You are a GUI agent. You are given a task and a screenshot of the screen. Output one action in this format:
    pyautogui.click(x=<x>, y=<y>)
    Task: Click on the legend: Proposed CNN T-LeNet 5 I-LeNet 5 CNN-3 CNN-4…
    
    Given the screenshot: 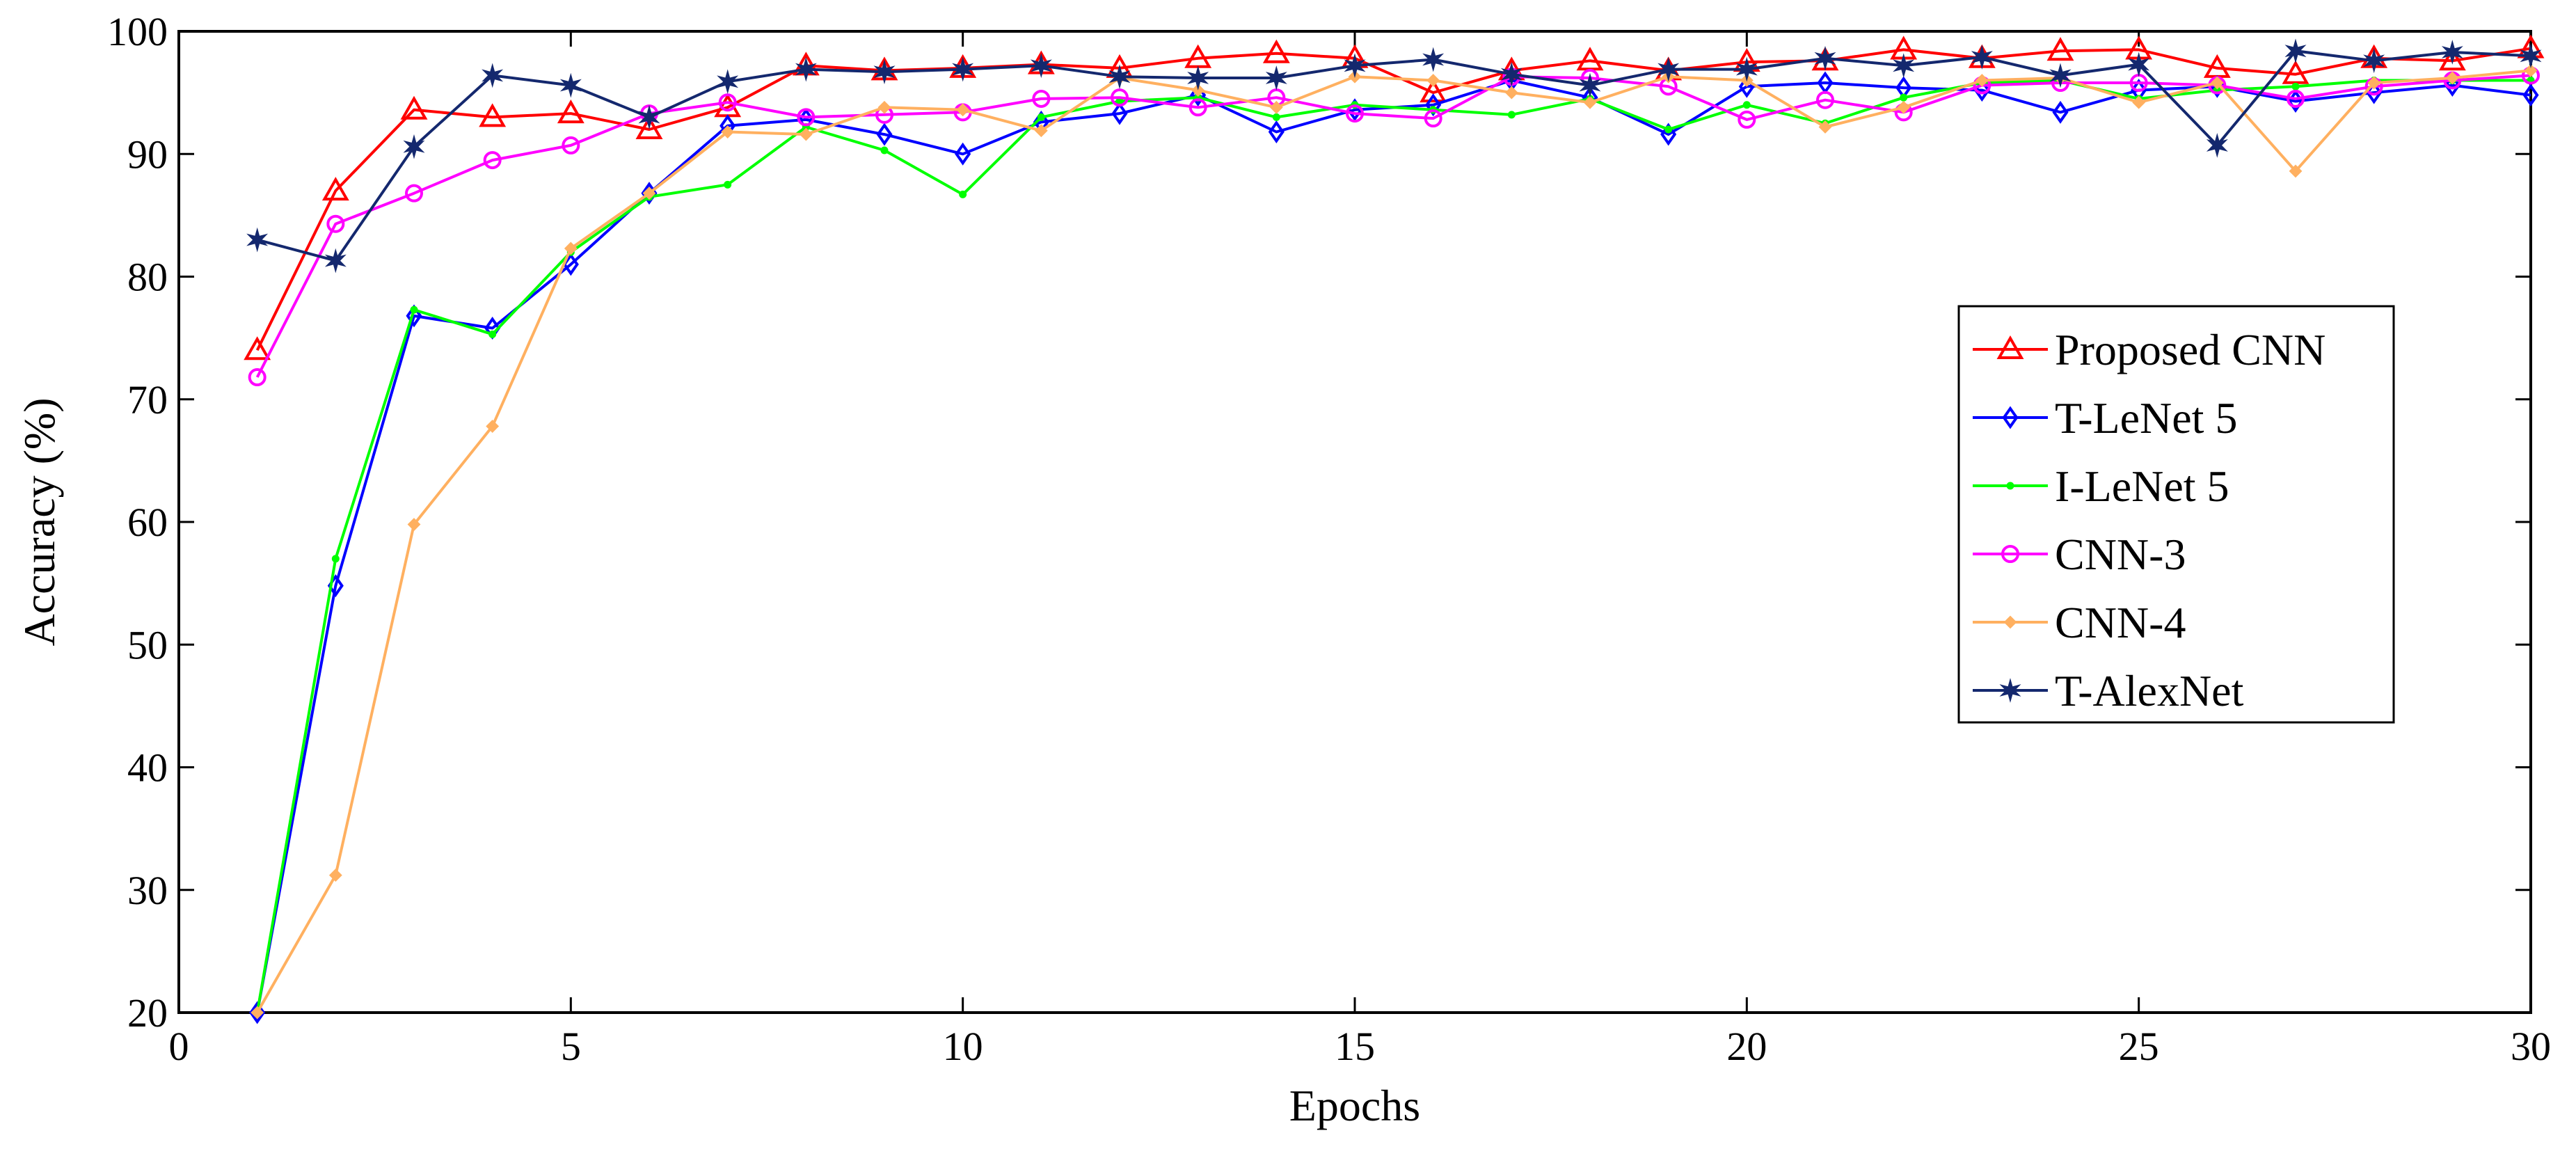 What is the action you would take?
    pyautogui.click(x=2176, y=515)
    